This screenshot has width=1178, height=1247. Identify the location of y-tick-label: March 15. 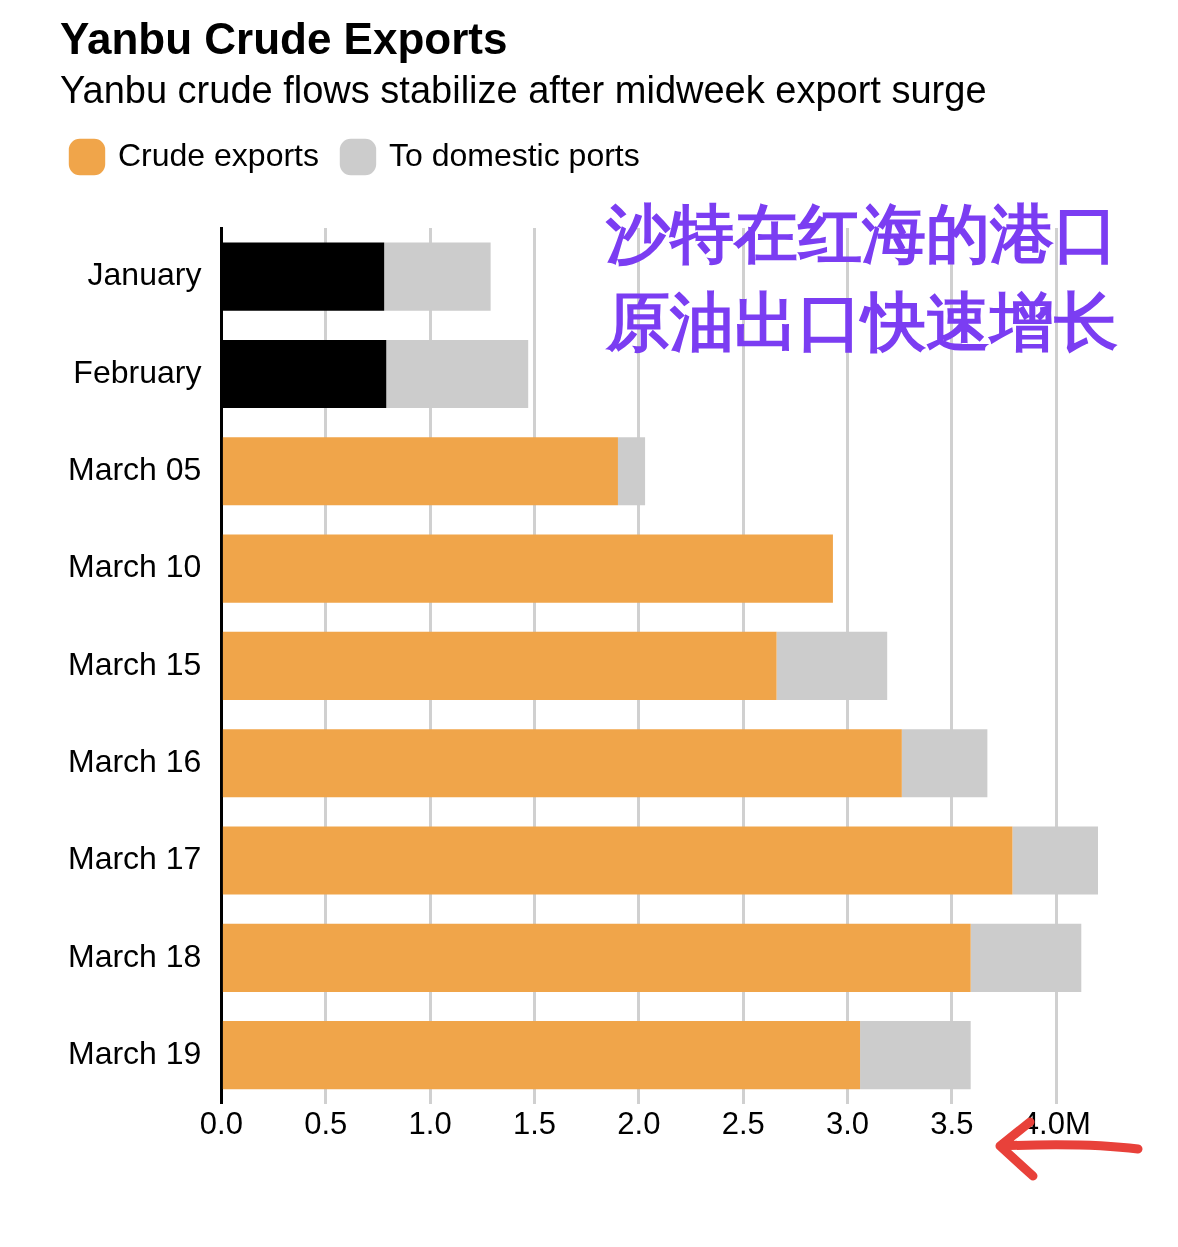
(135, 663).